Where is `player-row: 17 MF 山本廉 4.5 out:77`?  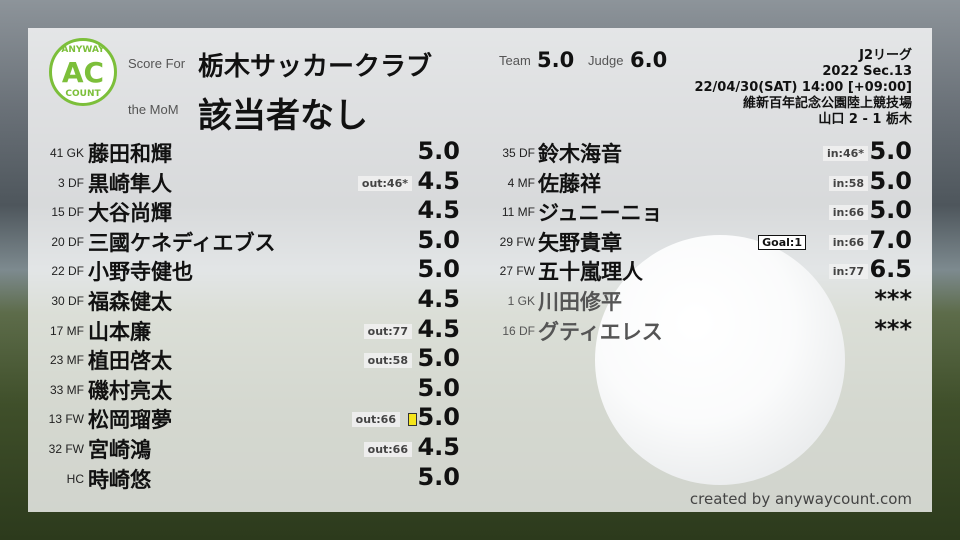 player-row: 17 MF 山本廉 4.5 out:77 is located at coordinates (480, 329).